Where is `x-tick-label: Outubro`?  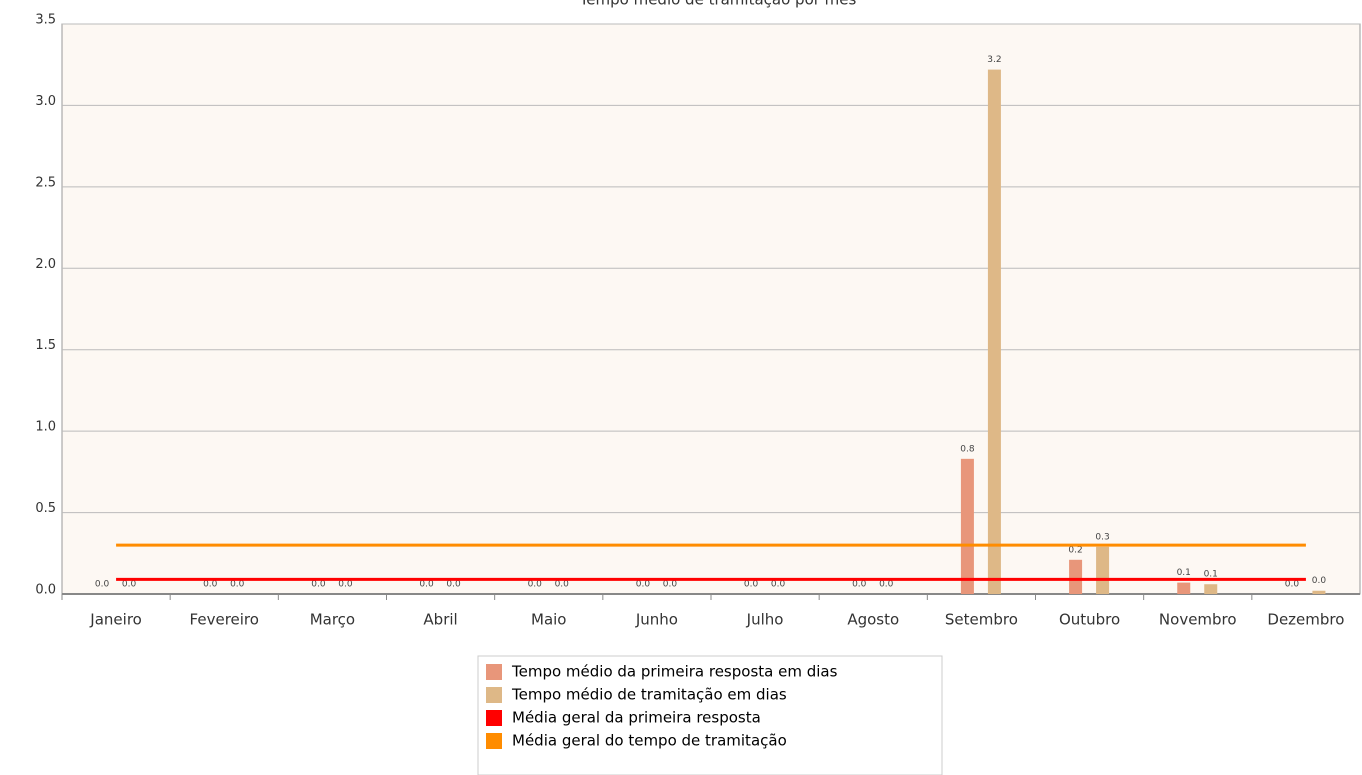 x-tick-label: Outubro is located at coordinates (1089, 620).